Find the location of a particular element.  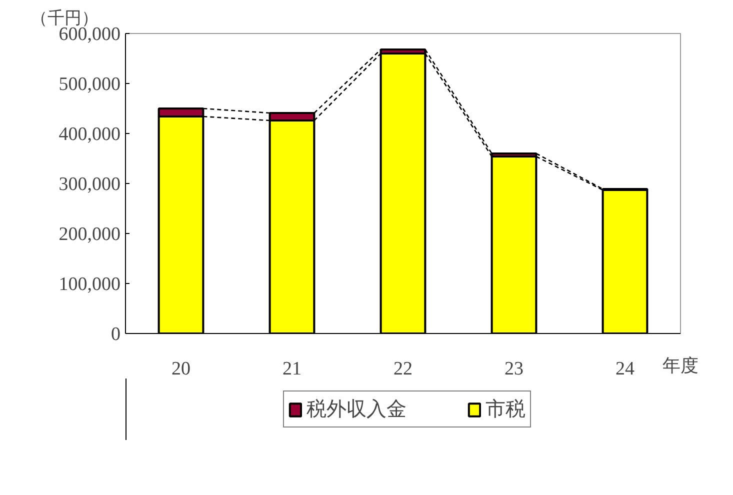

y-tick-label: 400,000 is located at coordinates (89, 134).